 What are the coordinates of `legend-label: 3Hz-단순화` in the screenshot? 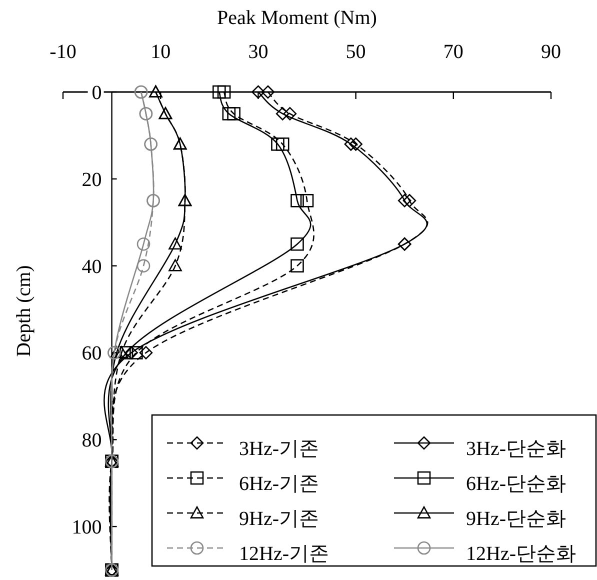 It's located at (516, 449).